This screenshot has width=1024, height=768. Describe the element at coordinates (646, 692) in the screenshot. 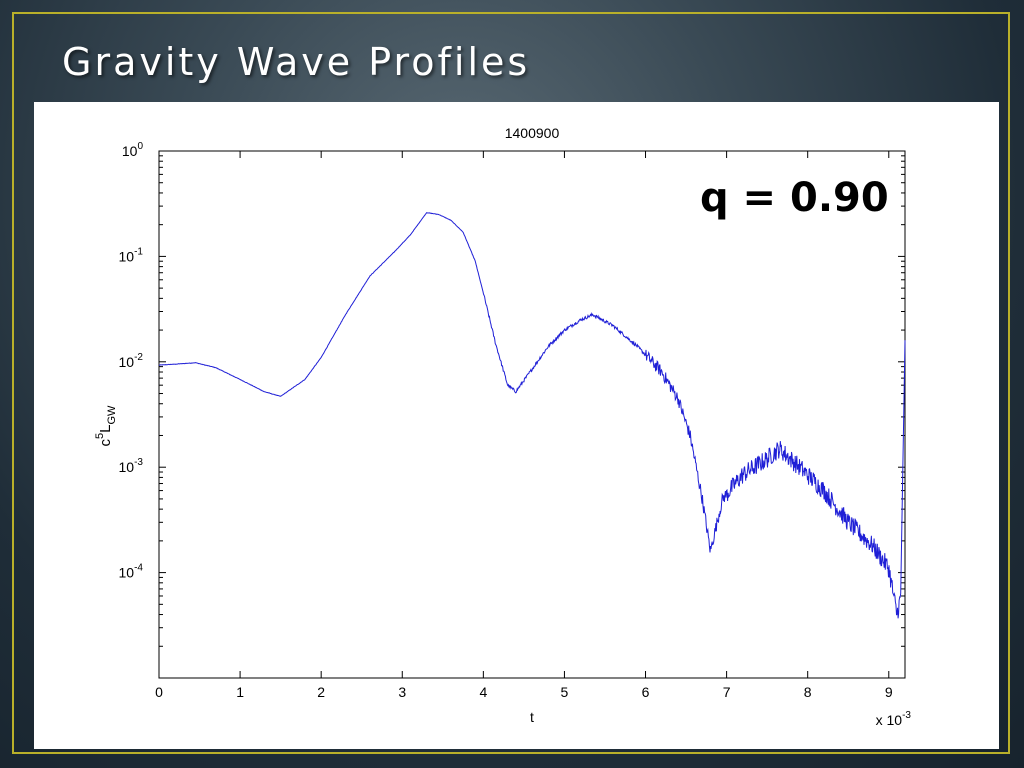

I see `x-tick-label: 6` at that location.